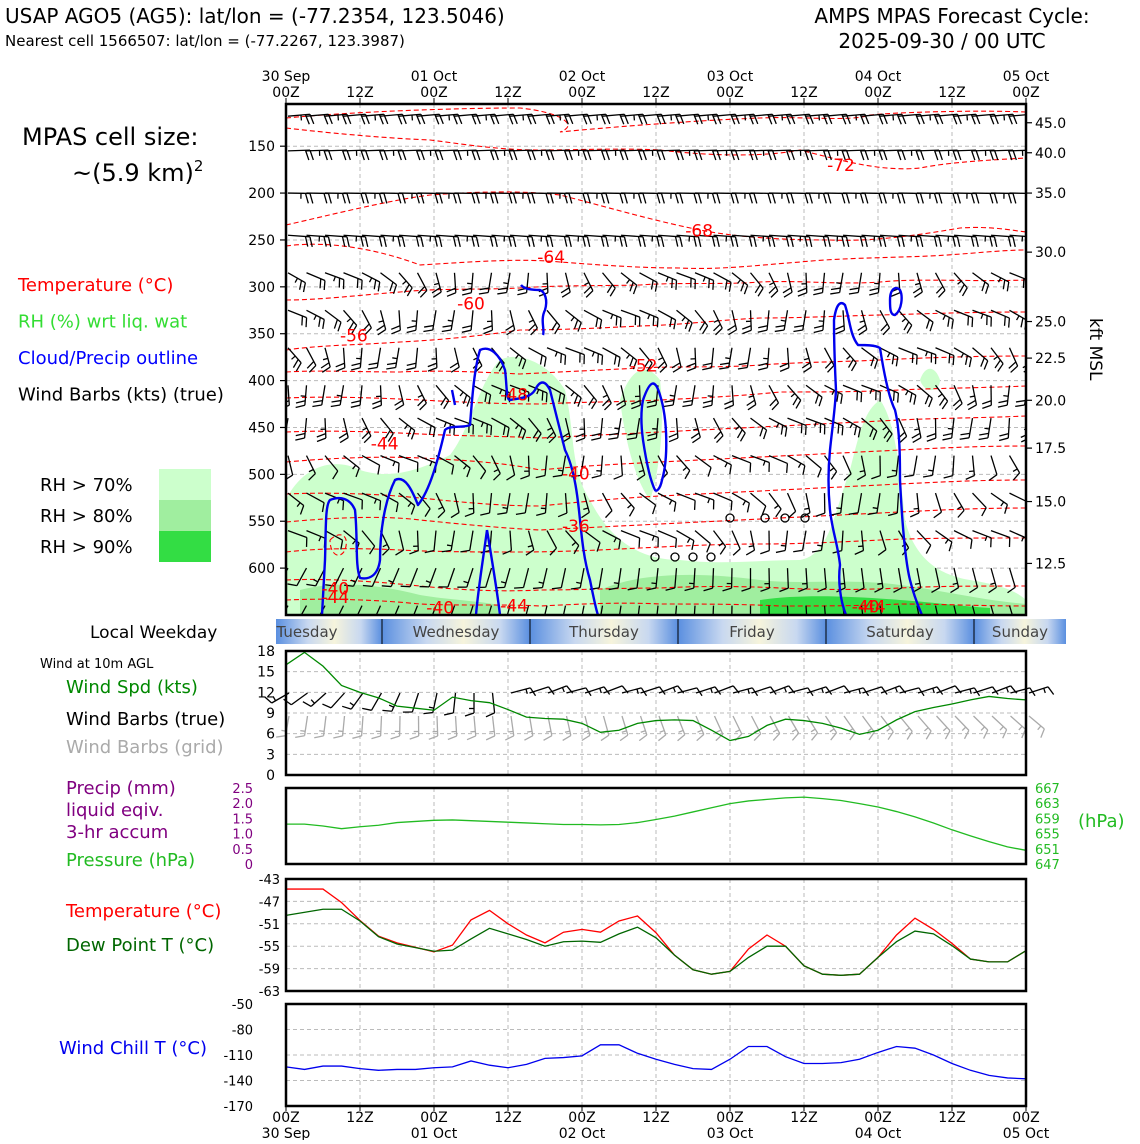 This screenshot has height=1144, width=1140. Describe the element at coordinates (878, 77) in the screenshot. I see `top-axis-date: 04 Oct` at that location.